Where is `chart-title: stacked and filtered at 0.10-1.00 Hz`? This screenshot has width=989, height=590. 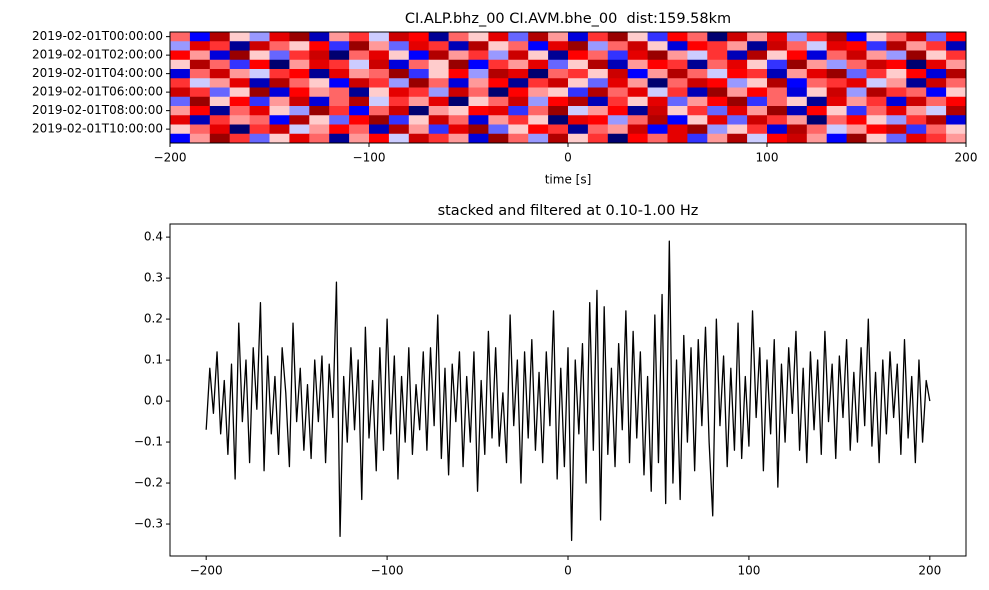 chart-title: stacked and filtered at 0.10-1.00 Hz is located at coordinates (568, 211).